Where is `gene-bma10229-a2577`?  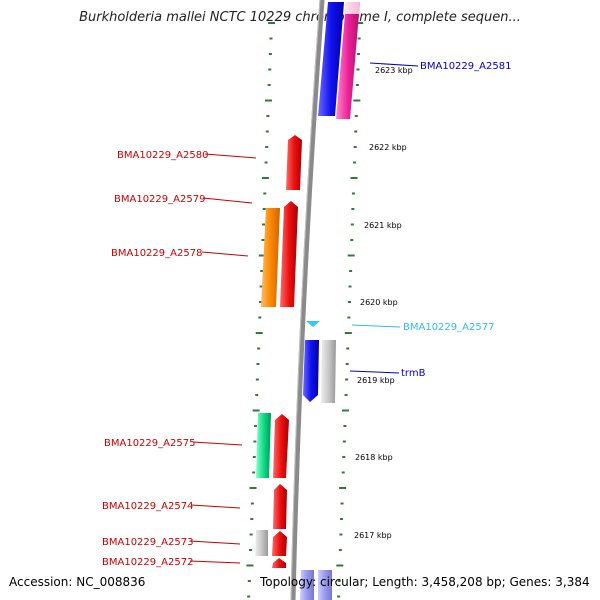
gene-bma10229-a2577 is located at coordinates (313, 324).